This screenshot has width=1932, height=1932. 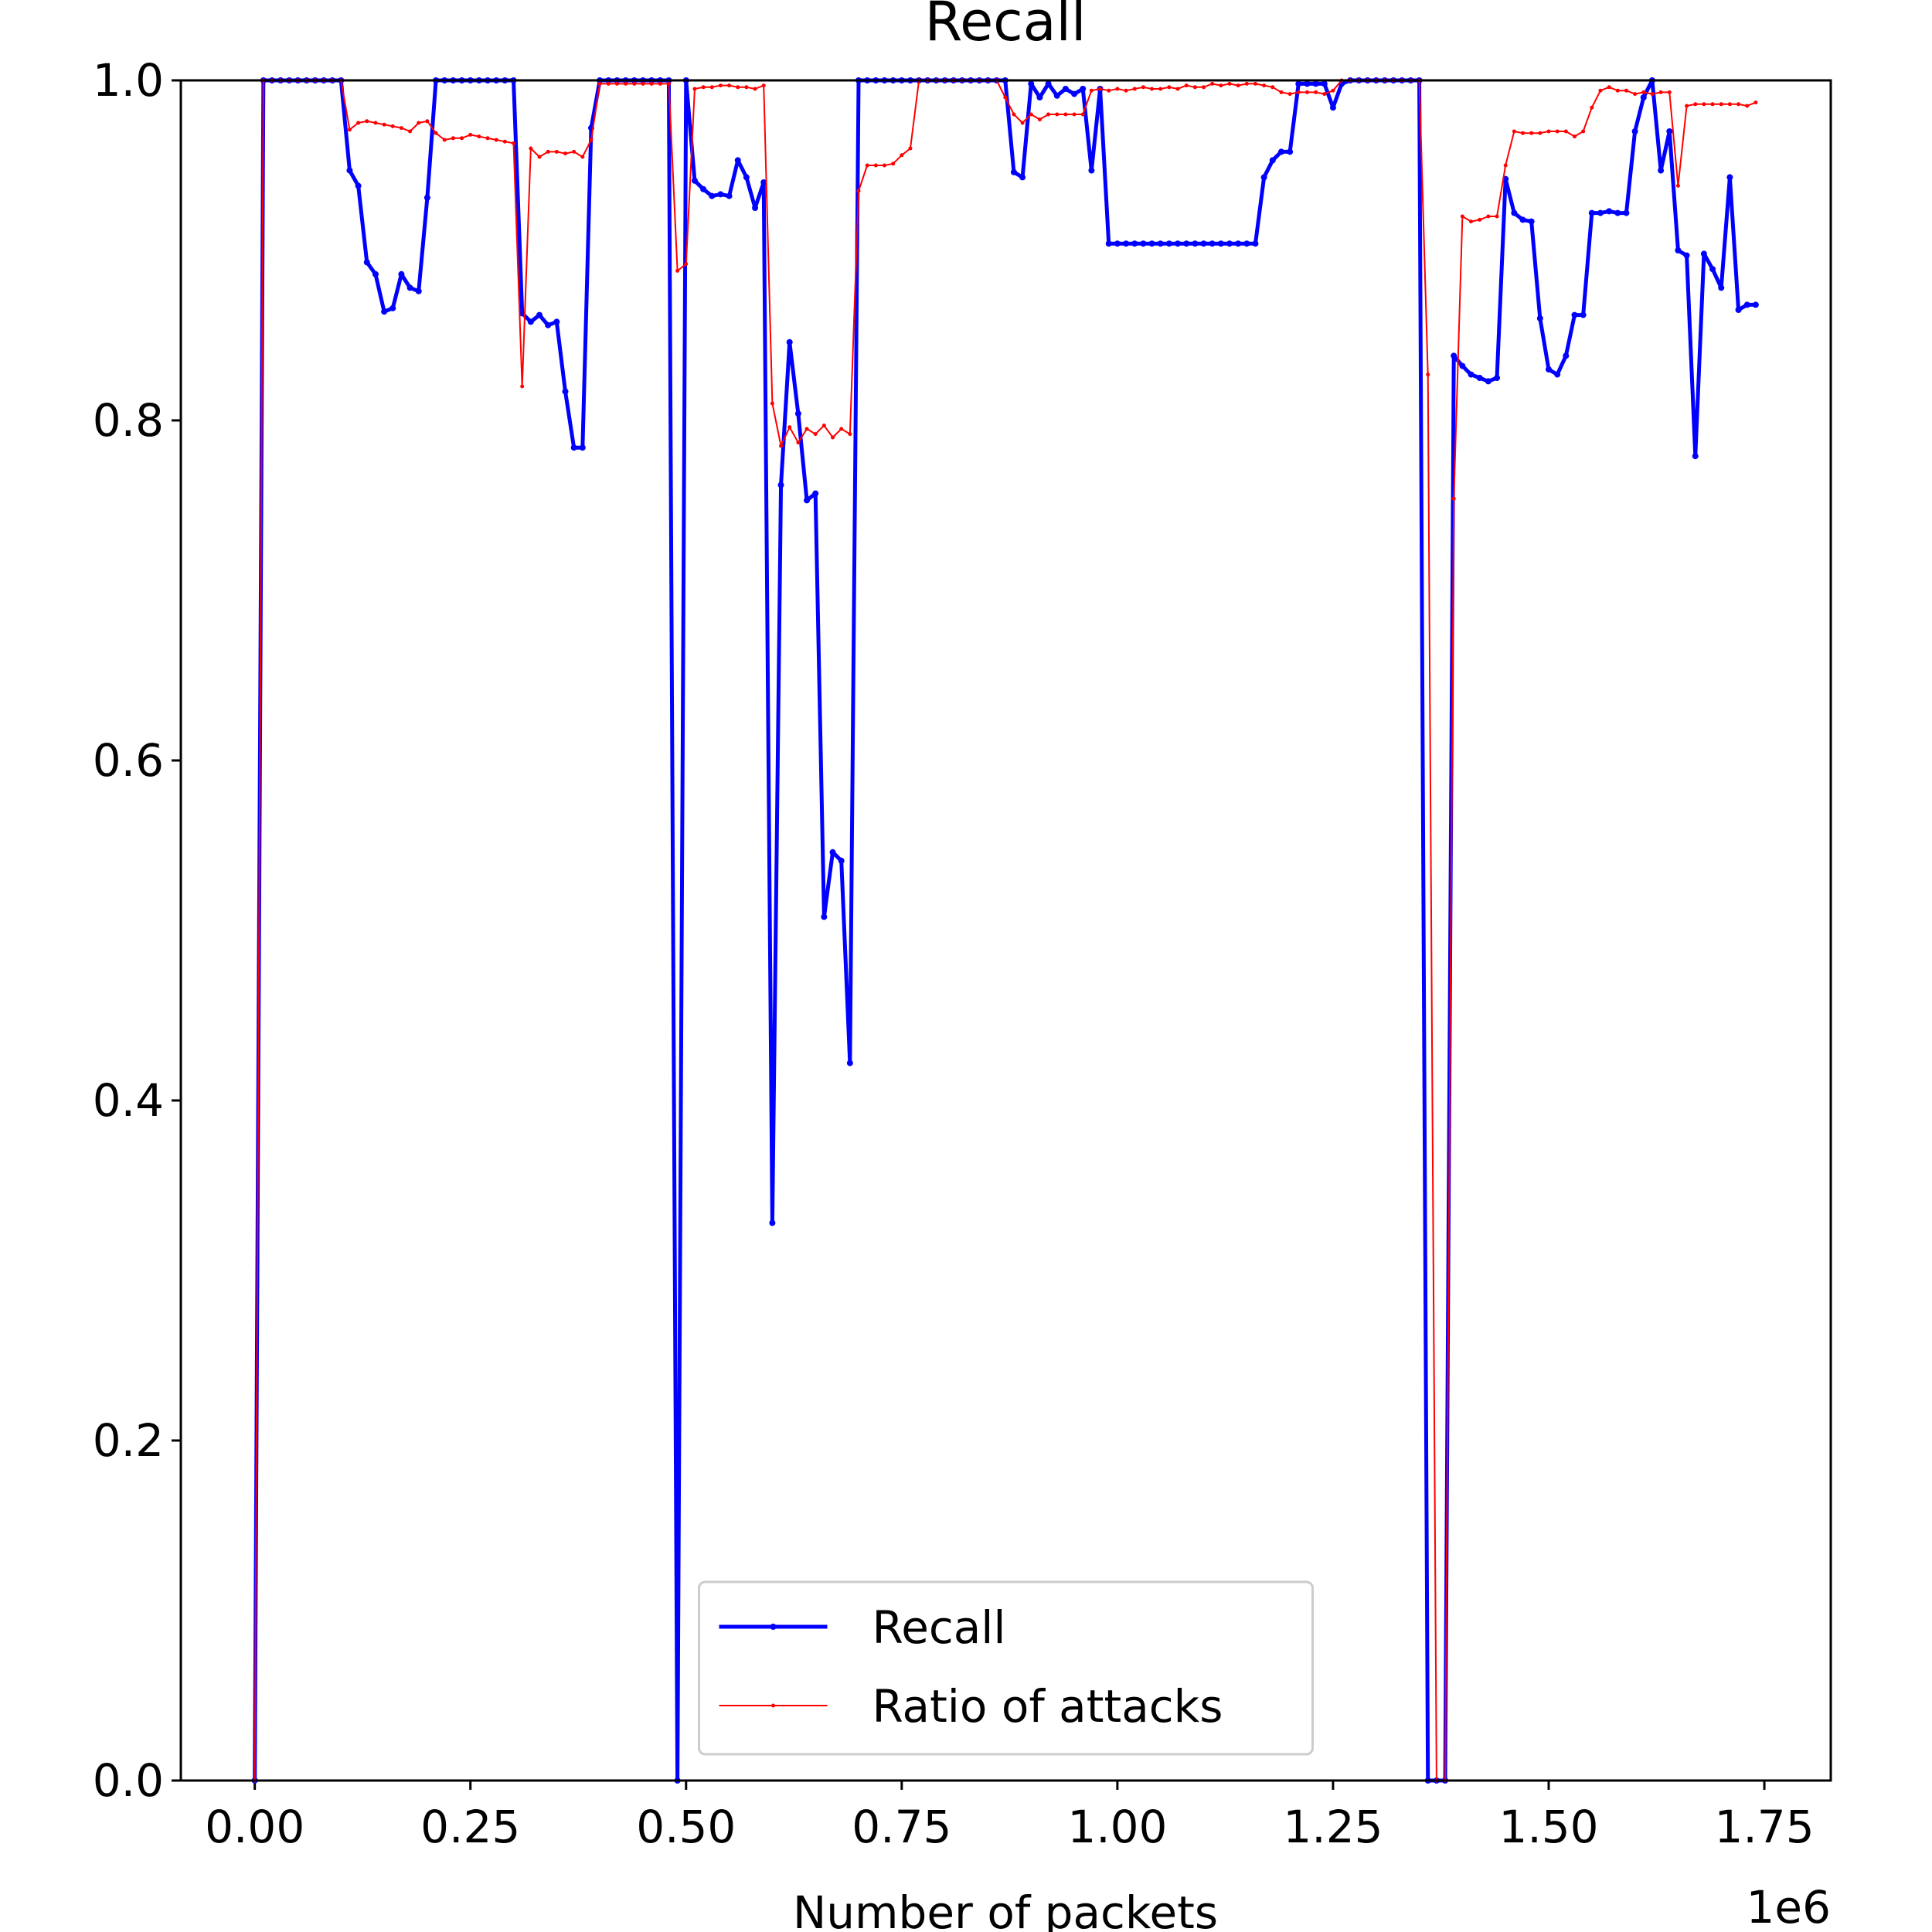 I want to click on legend-label: Recall, so click(x=939, y=1628).